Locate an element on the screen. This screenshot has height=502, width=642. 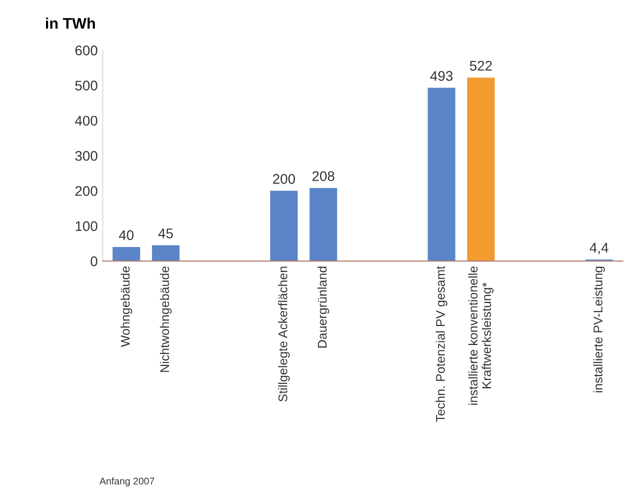
data-label: 4,4 is located at coordinates (599, 248).